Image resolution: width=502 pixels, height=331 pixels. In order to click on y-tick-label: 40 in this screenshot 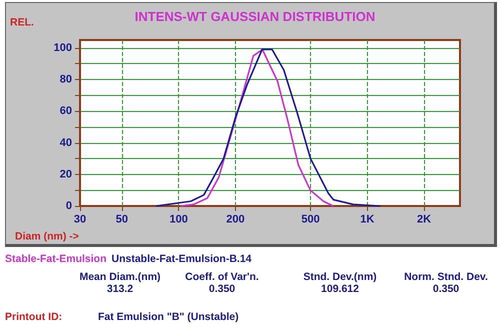, I will do `click(66, 142)`.